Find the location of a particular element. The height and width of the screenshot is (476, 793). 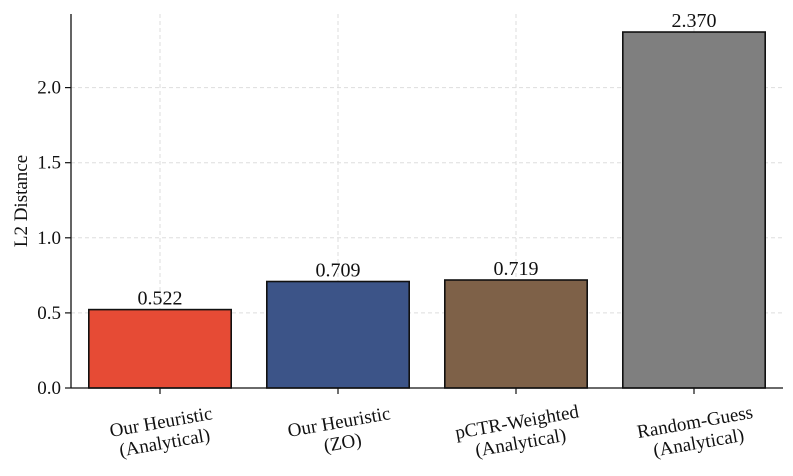

y-tick-label: 0.5 is located at coordinates (49, 313).